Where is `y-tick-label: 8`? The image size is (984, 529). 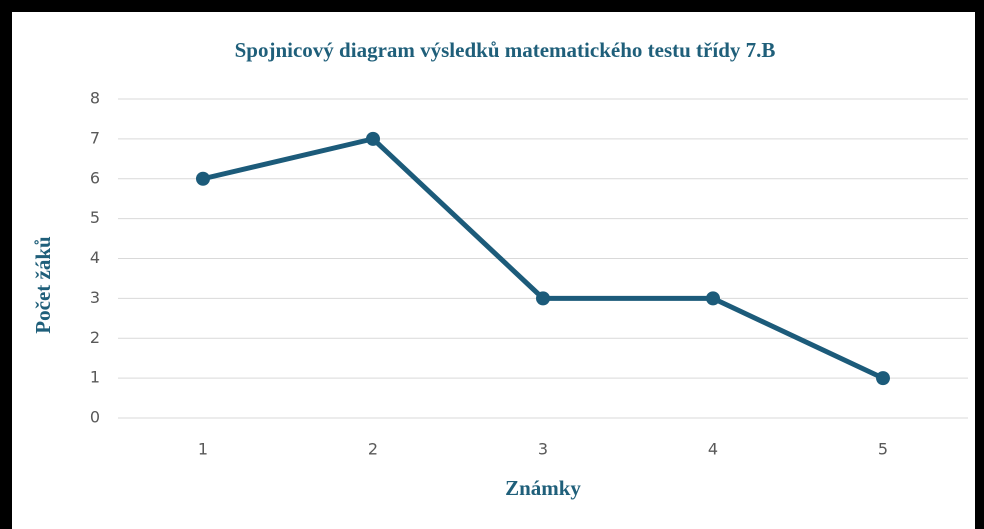
y-tick-label: 8 is located at coordinates (95, 98).